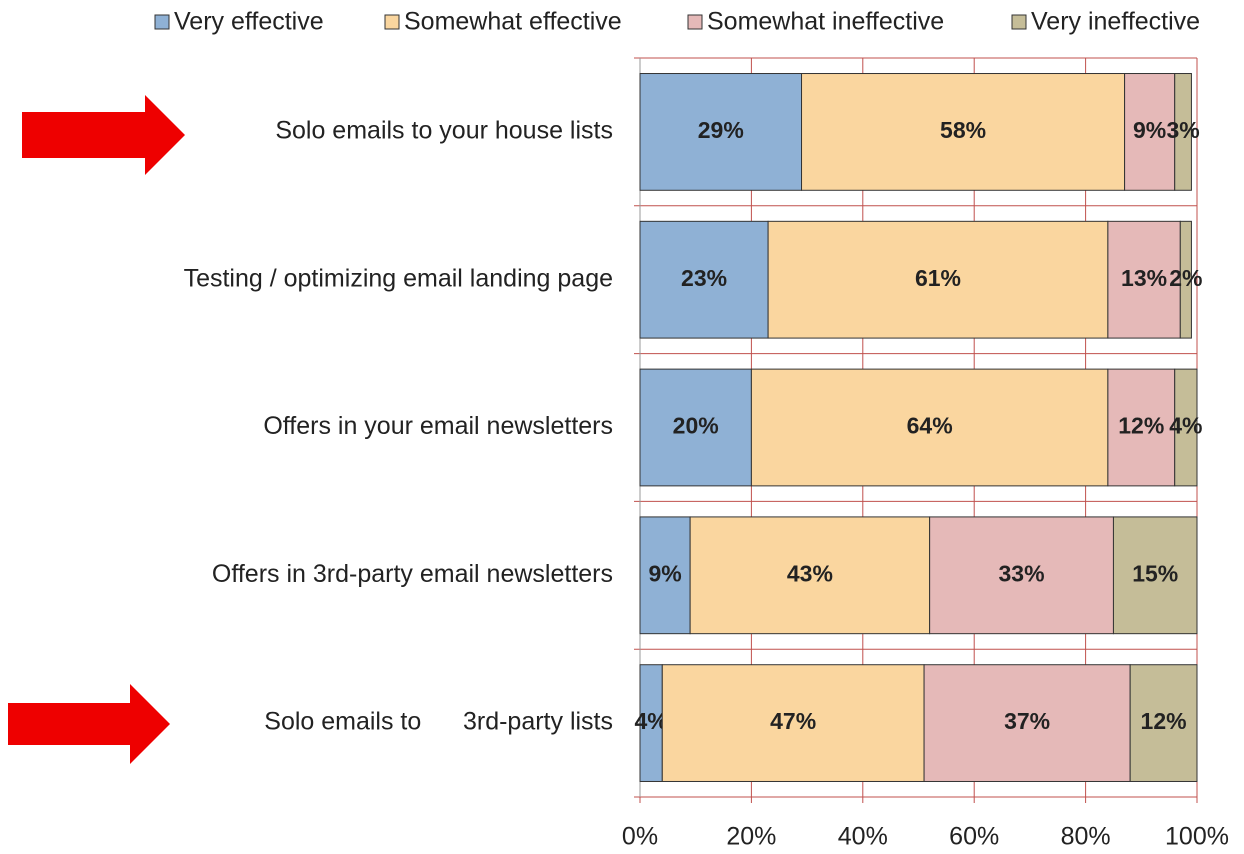 Image resolution: width=1244 pixels, height=854 pixels. I want to click on category-label: Solo emails to 3rd-party lists, so click(438, 722).